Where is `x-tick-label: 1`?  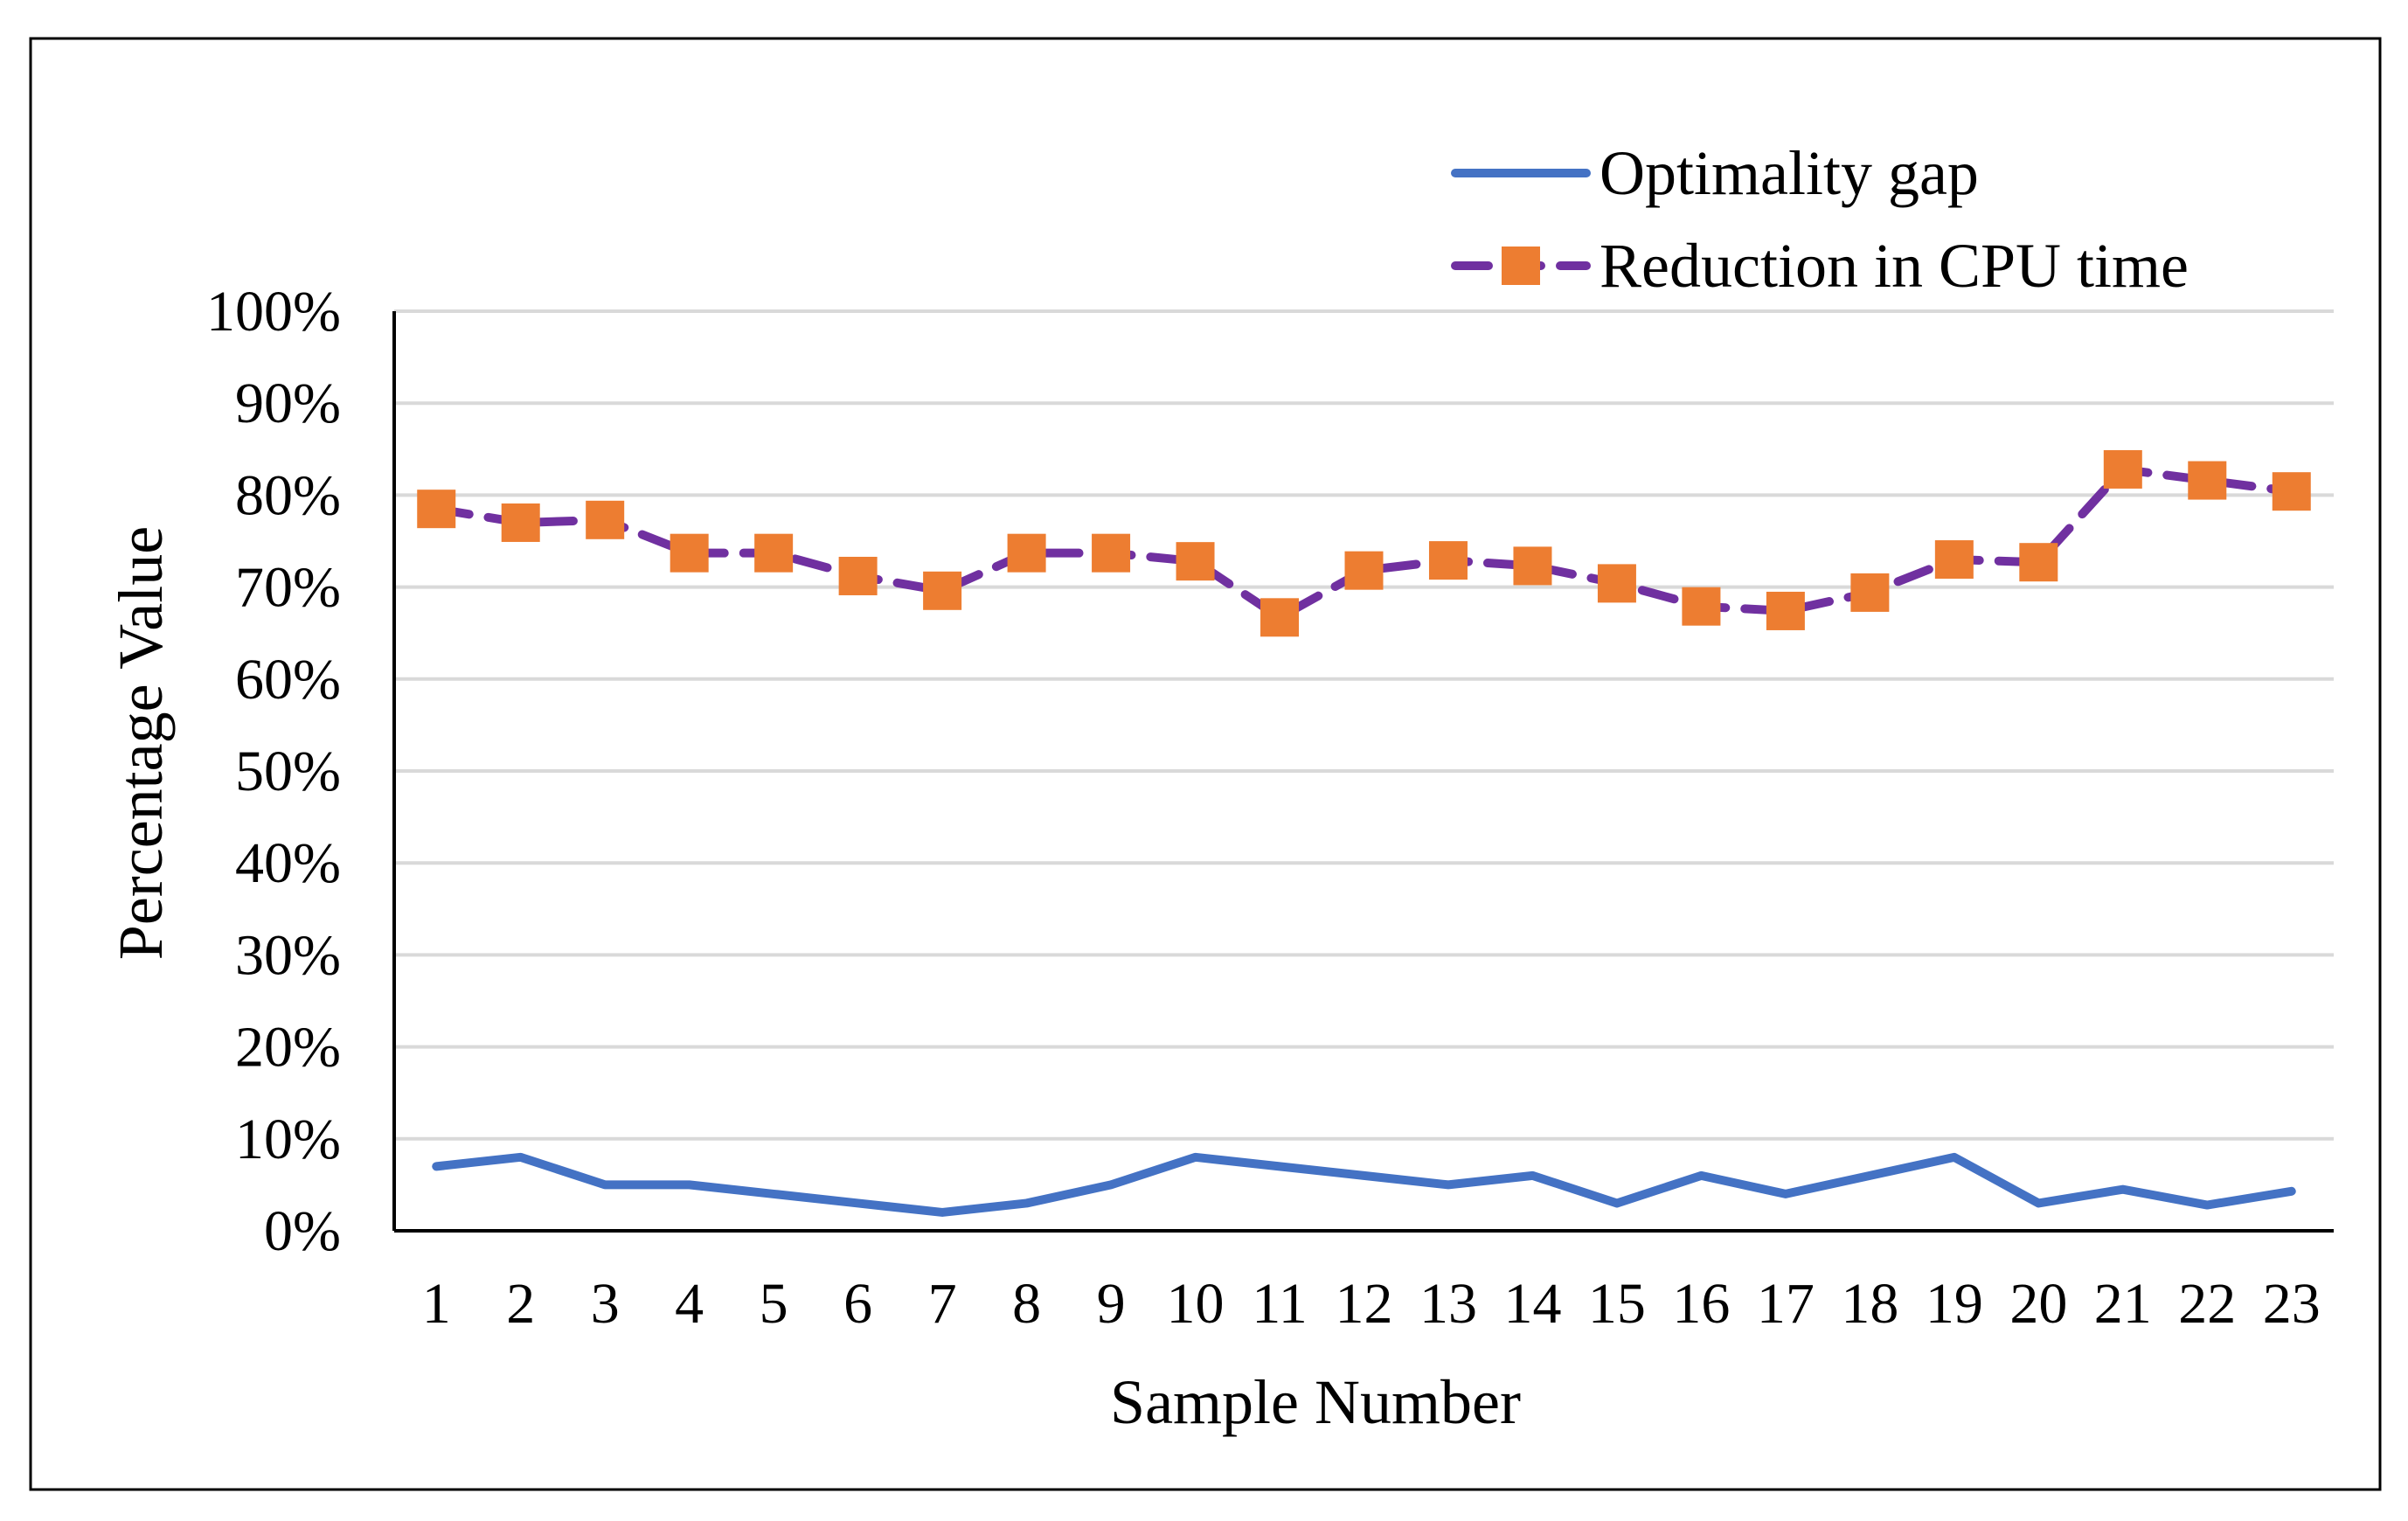 x-tick-label: 1 is located at coordinates (437, 1304).